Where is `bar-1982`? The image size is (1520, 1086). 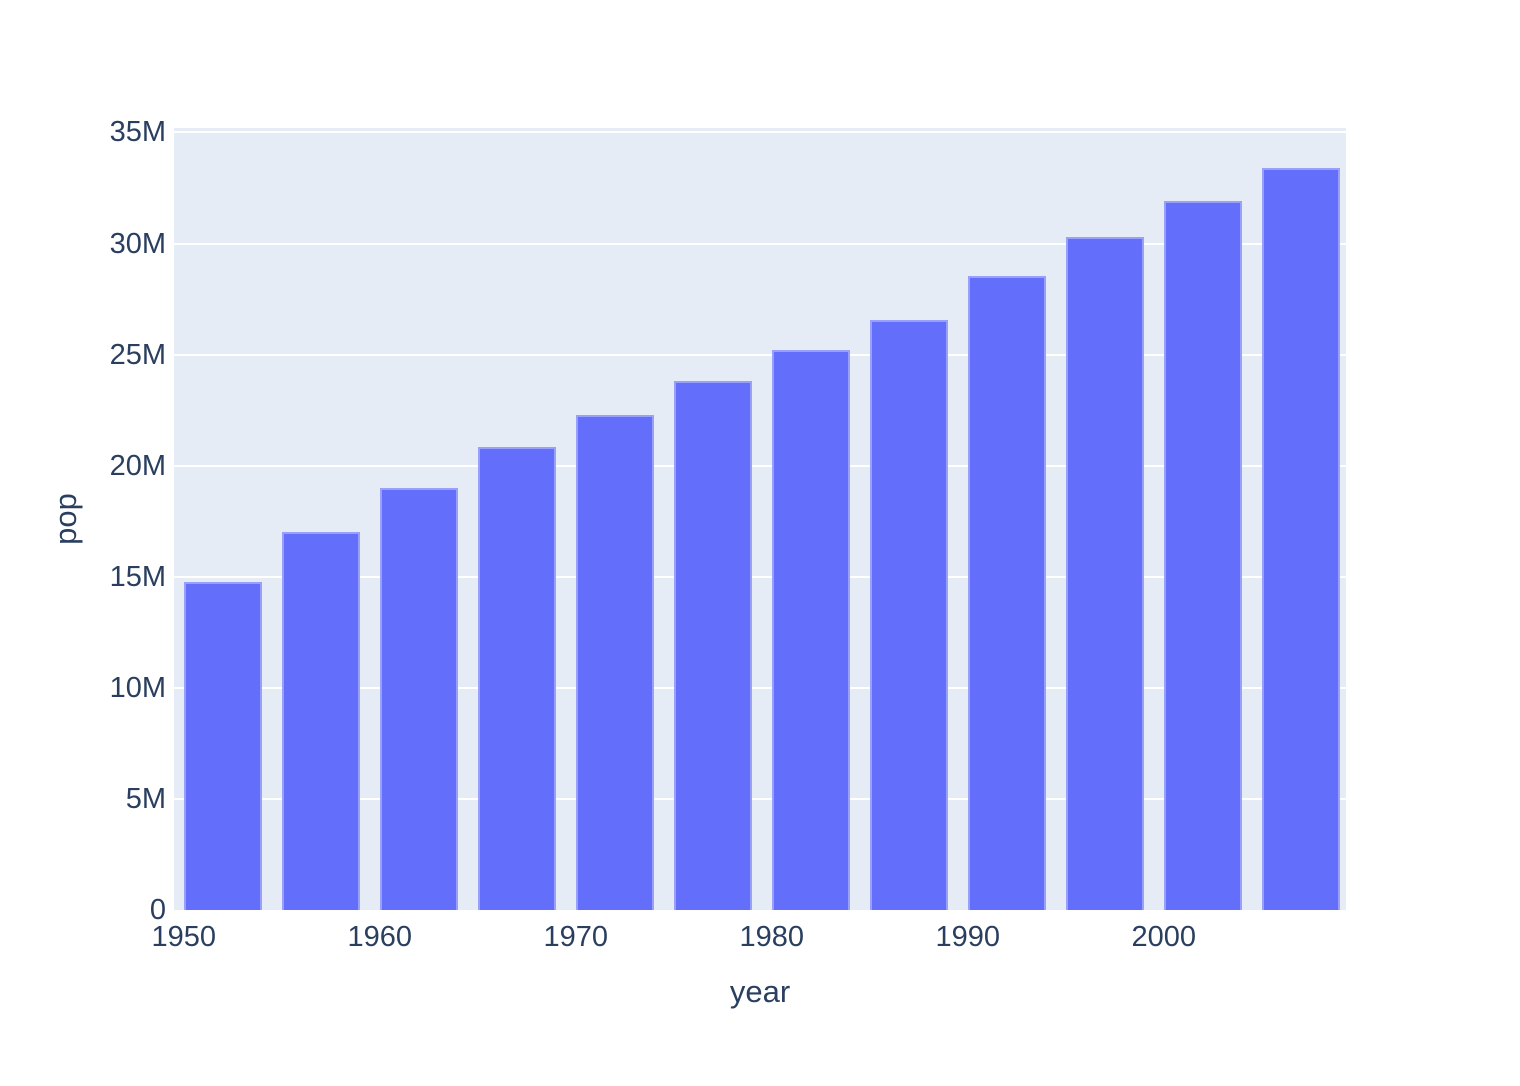 bar-1982 is located at coordinates (811, 630).